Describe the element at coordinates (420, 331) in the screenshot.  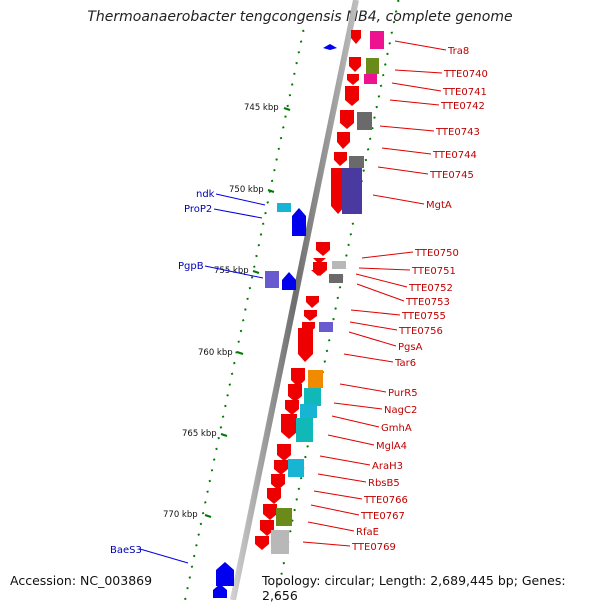
I see `gene-label: TTE0756` at that location.